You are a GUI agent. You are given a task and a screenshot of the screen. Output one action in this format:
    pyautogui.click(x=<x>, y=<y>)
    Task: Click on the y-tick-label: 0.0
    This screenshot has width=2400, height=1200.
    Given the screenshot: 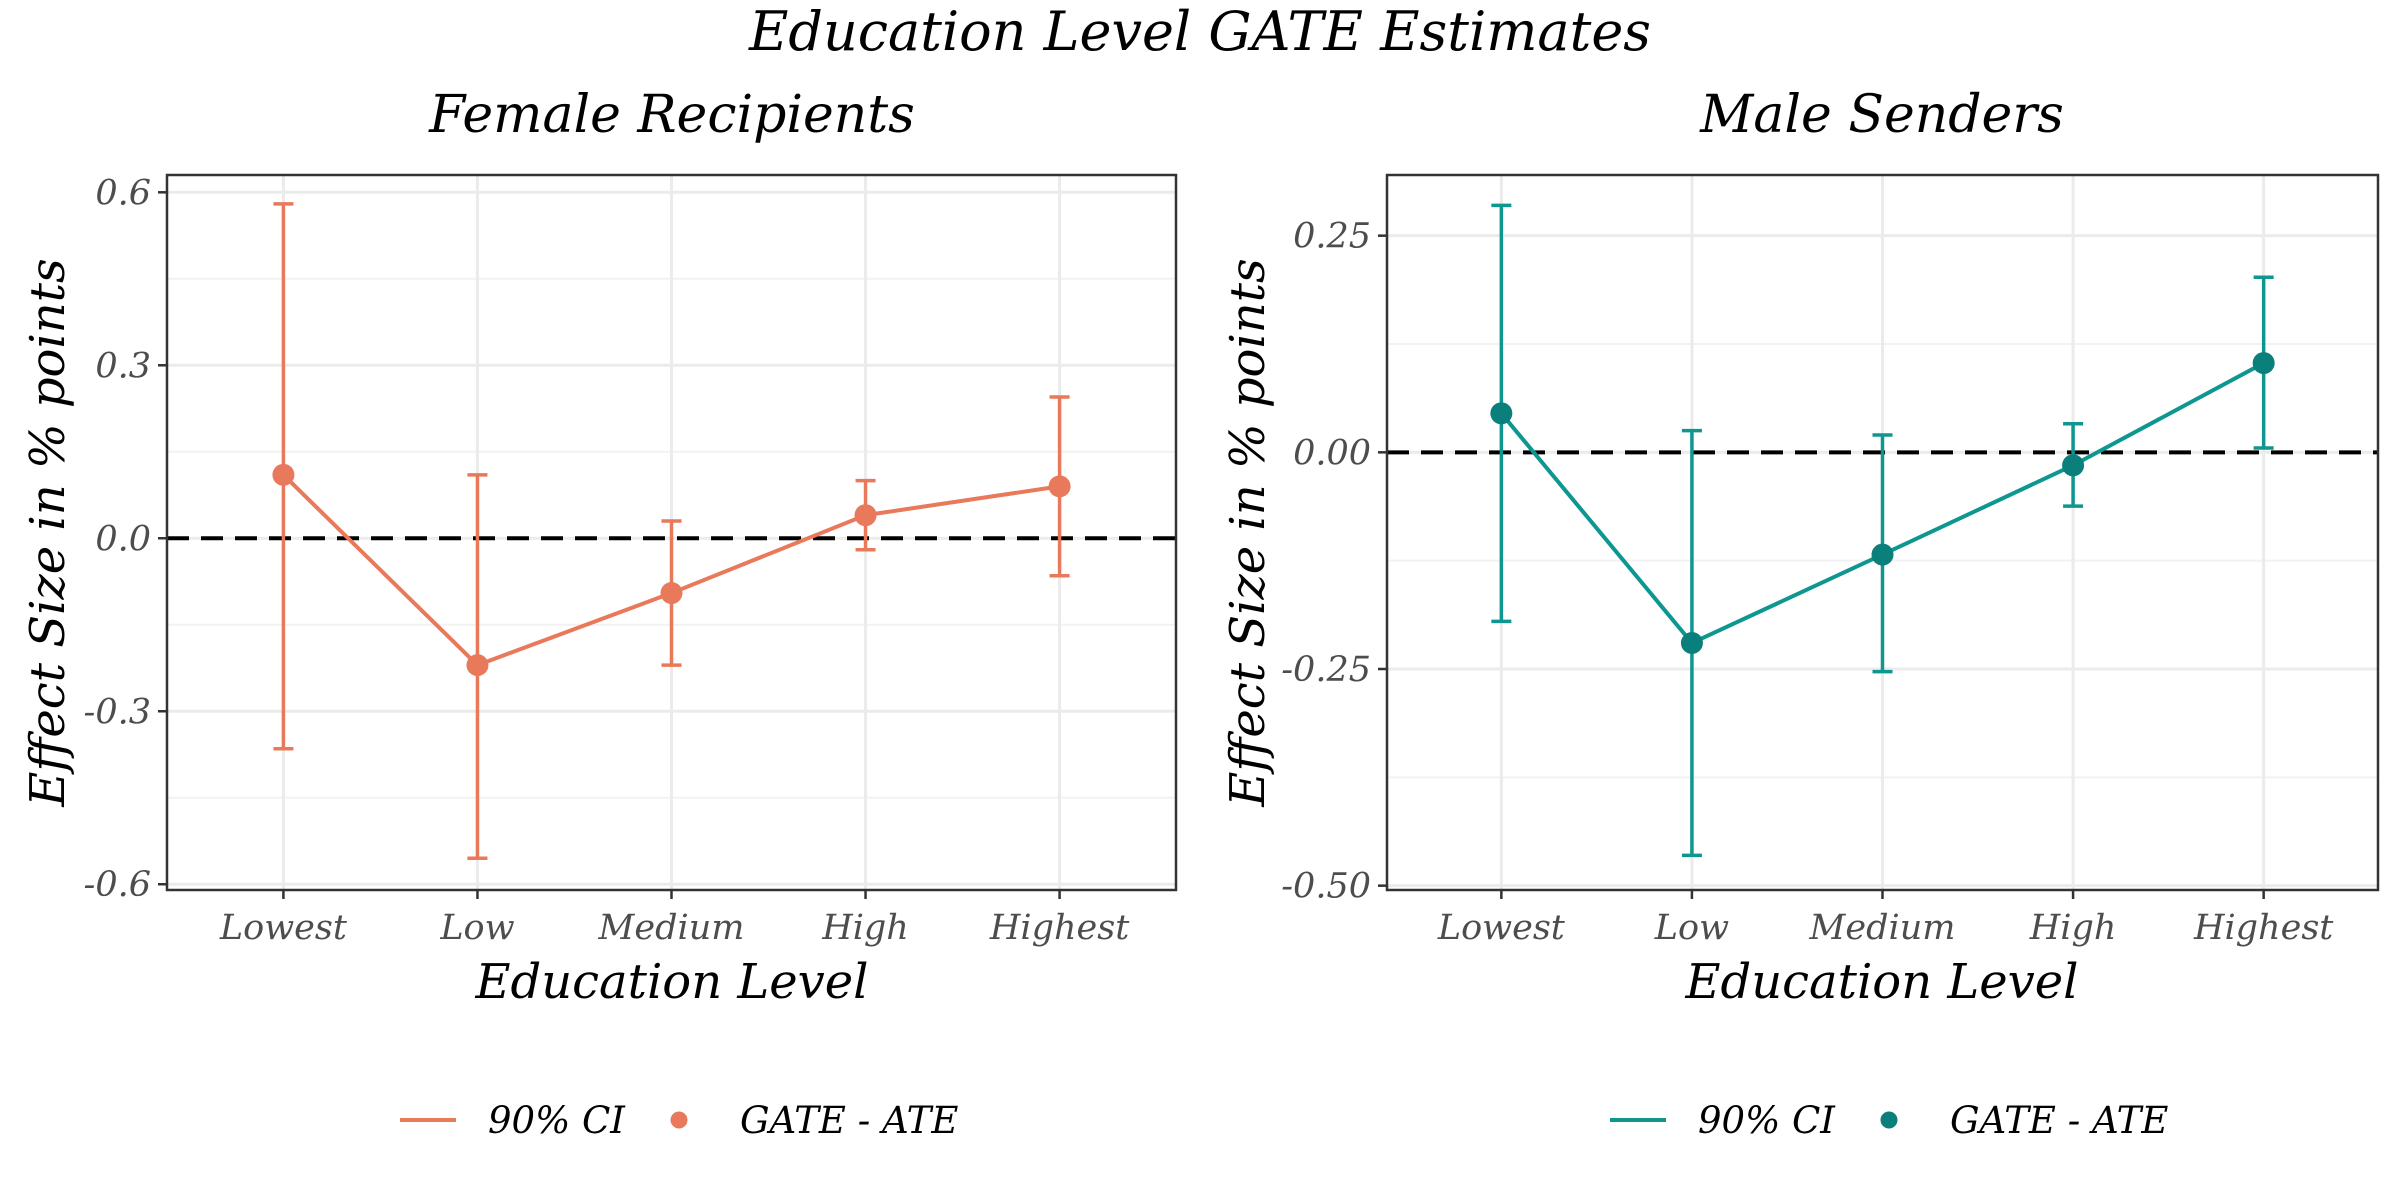 What is the action you would take?
    pyautogui.click(x=123, y=539)
    